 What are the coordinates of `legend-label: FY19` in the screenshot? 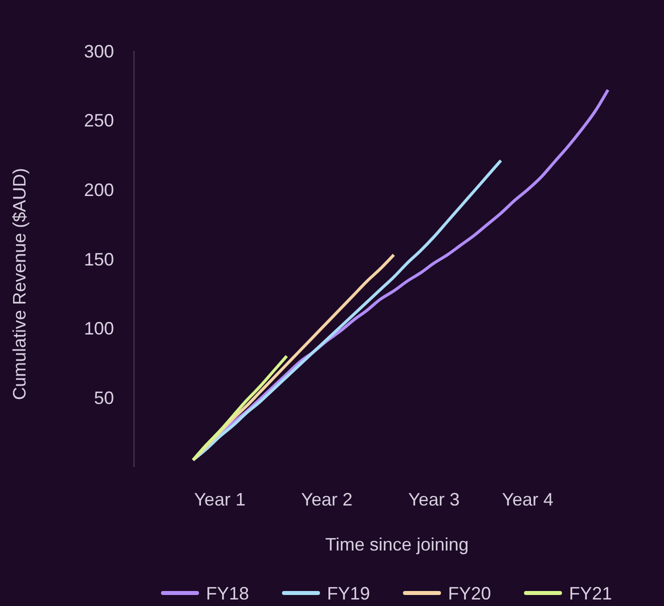 It's located at (348, 593).